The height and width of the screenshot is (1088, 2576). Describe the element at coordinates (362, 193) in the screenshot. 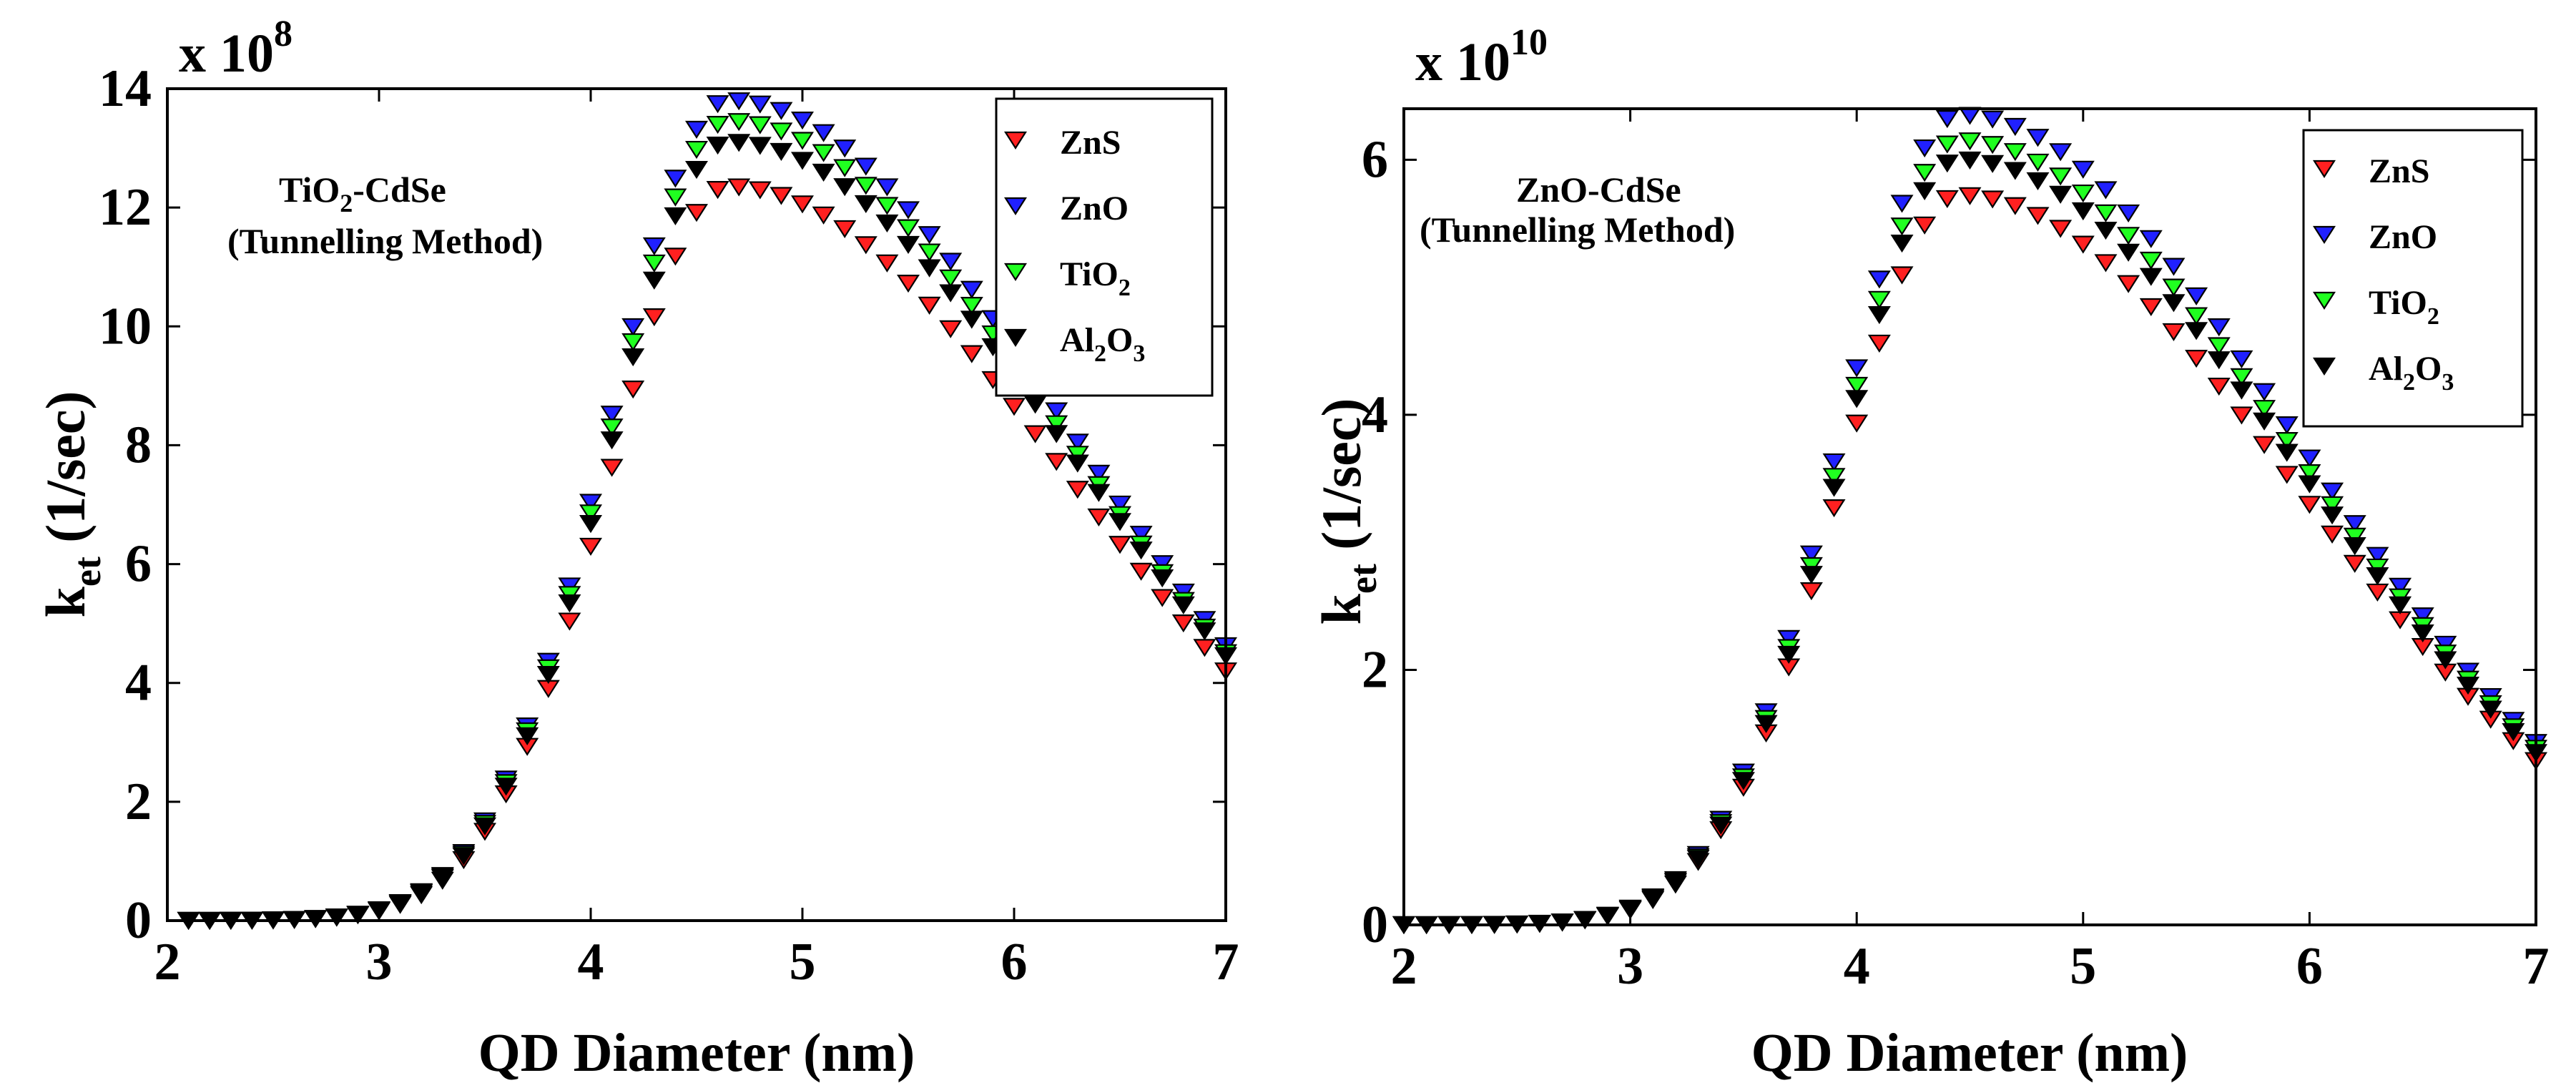

I see `chart-1-annotation-line1: TiO2-CdSe` at that location.